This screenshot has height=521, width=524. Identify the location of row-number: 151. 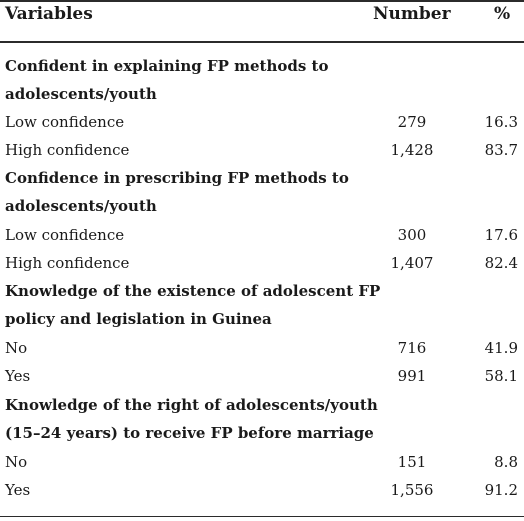
(412, 462).